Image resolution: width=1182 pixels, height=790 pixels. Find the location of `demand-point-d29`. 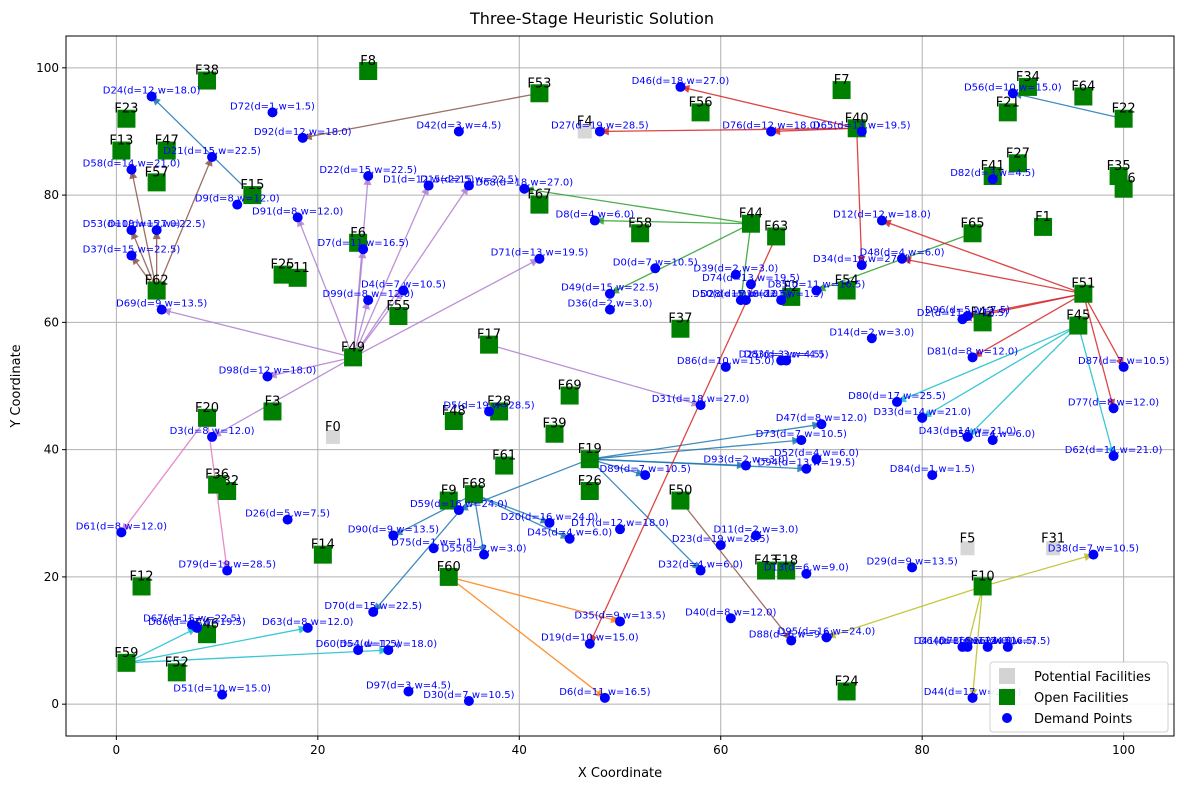

demand-point-d29 is located at coordinates (912, 567).